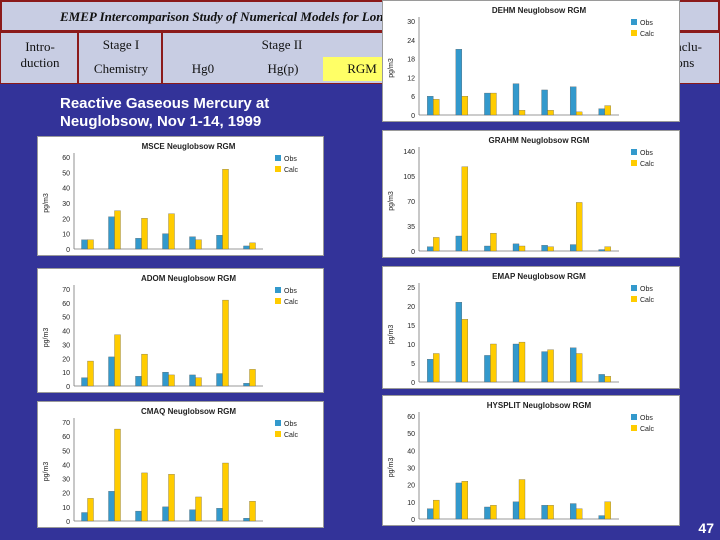  Describe the element at coordinates (283, 68) in the screenshot. I see `nav-hgp: Hg(p)` at that location.